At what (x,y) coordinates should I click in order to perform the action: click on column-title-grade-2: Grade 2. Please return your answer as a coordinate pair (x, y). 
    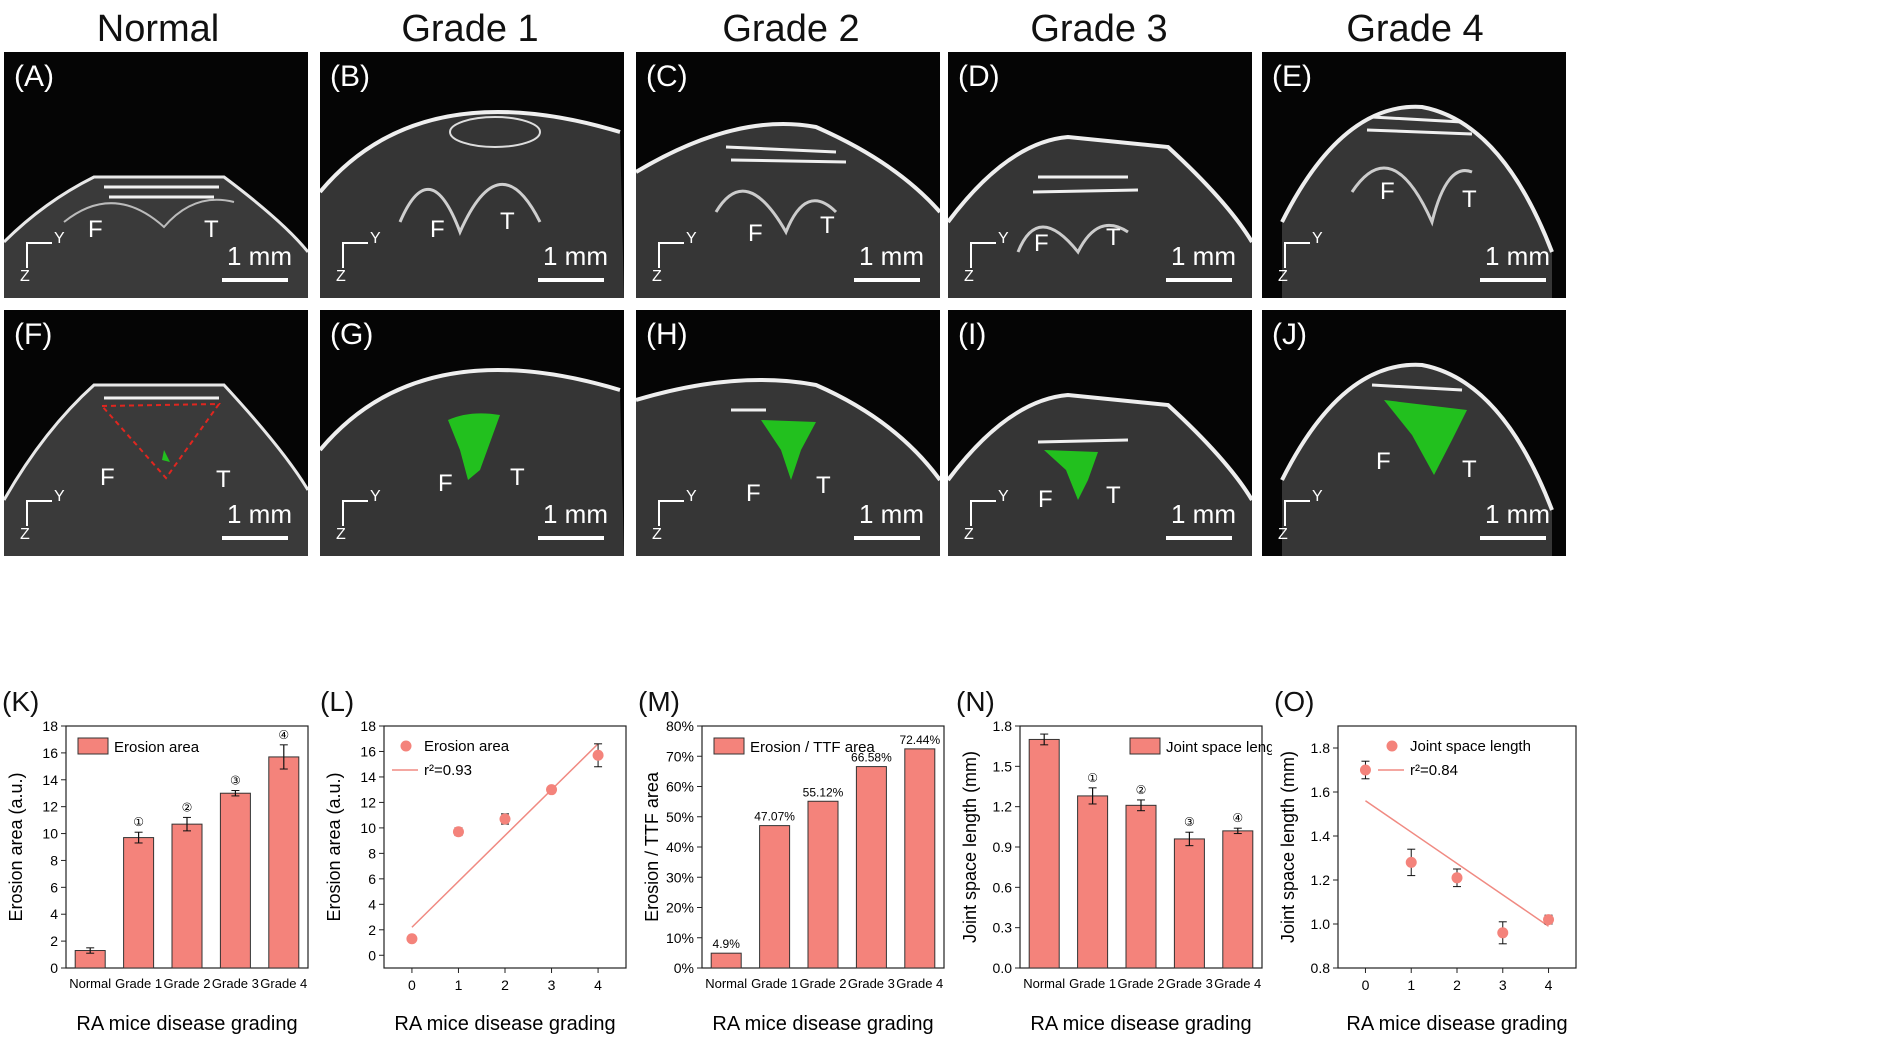
    Looking at the image, I should click on (791, 29).